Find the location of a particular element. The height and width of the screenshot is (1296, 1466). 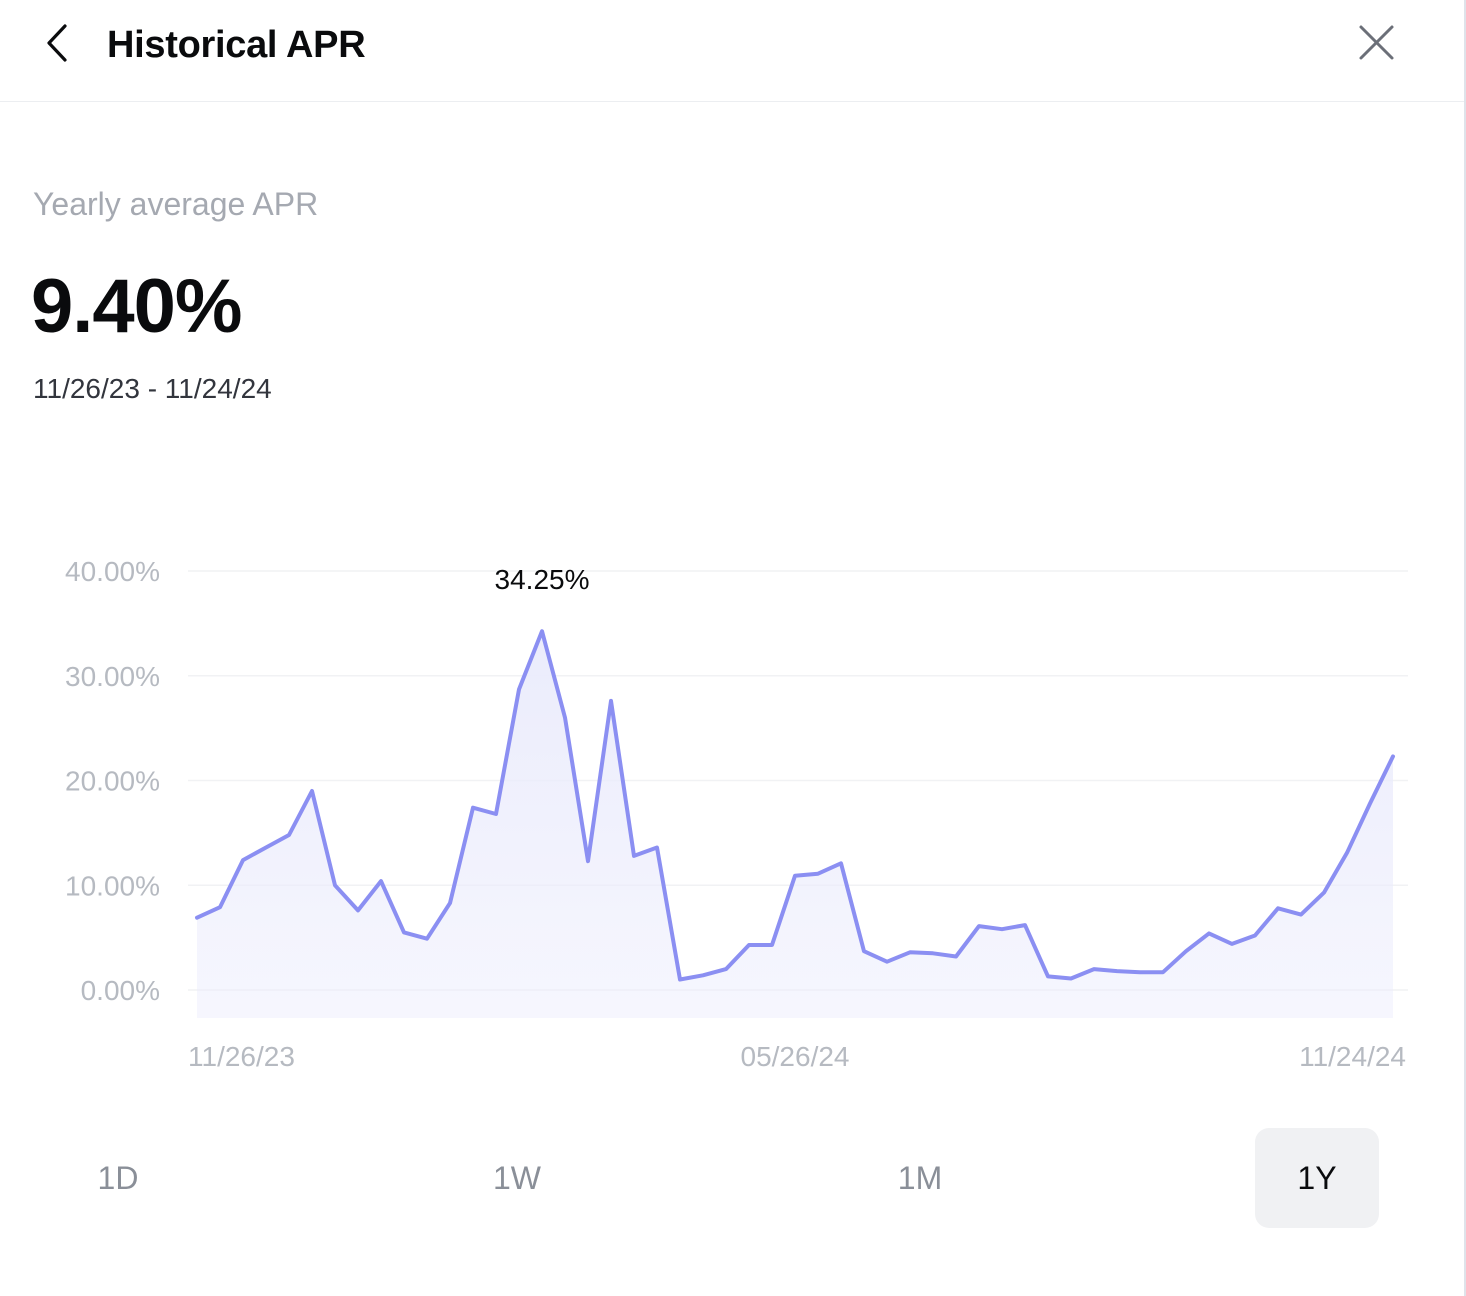

tab-1d-label: 1D is located at coordinates (118, 1177).